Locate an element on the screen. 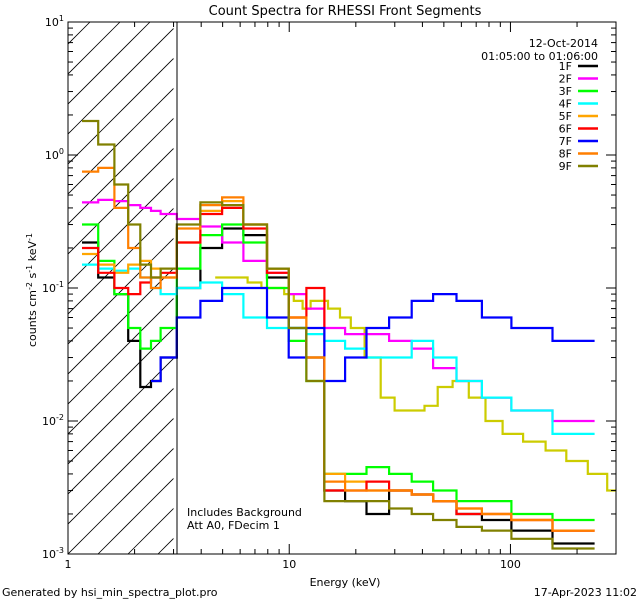 This screenshot has width=640, height=600. footer-timestamp: 17-Apr-2023 11:02 is located at coordinates (585, 592).